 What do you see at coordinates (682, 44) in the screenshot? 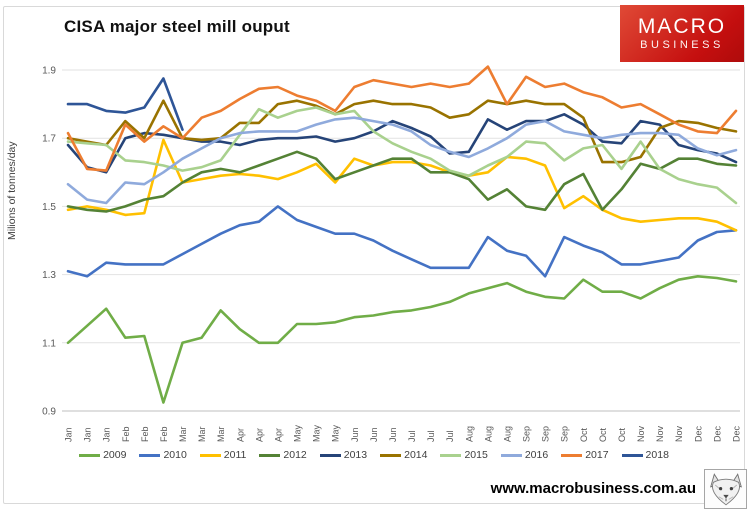
I see `logo-text-business: BUSINESS` at bounding box center [682, 44].